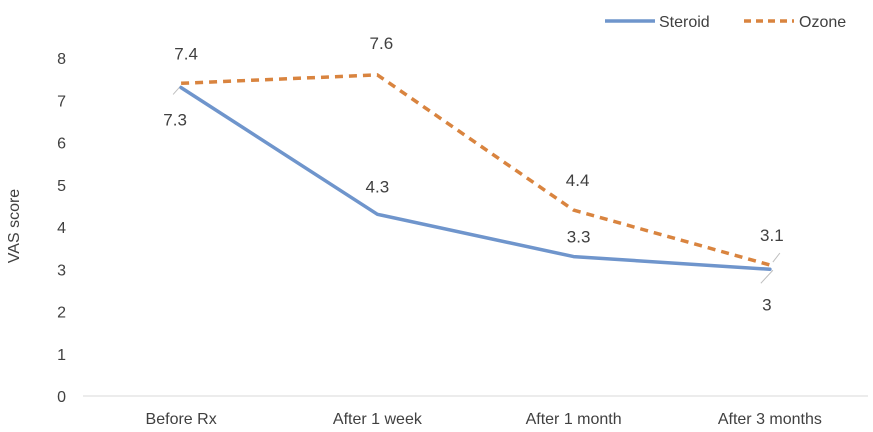 The image size is (873, 432). I want to click on data-label-steroid: 4.3, so click(378, 186).